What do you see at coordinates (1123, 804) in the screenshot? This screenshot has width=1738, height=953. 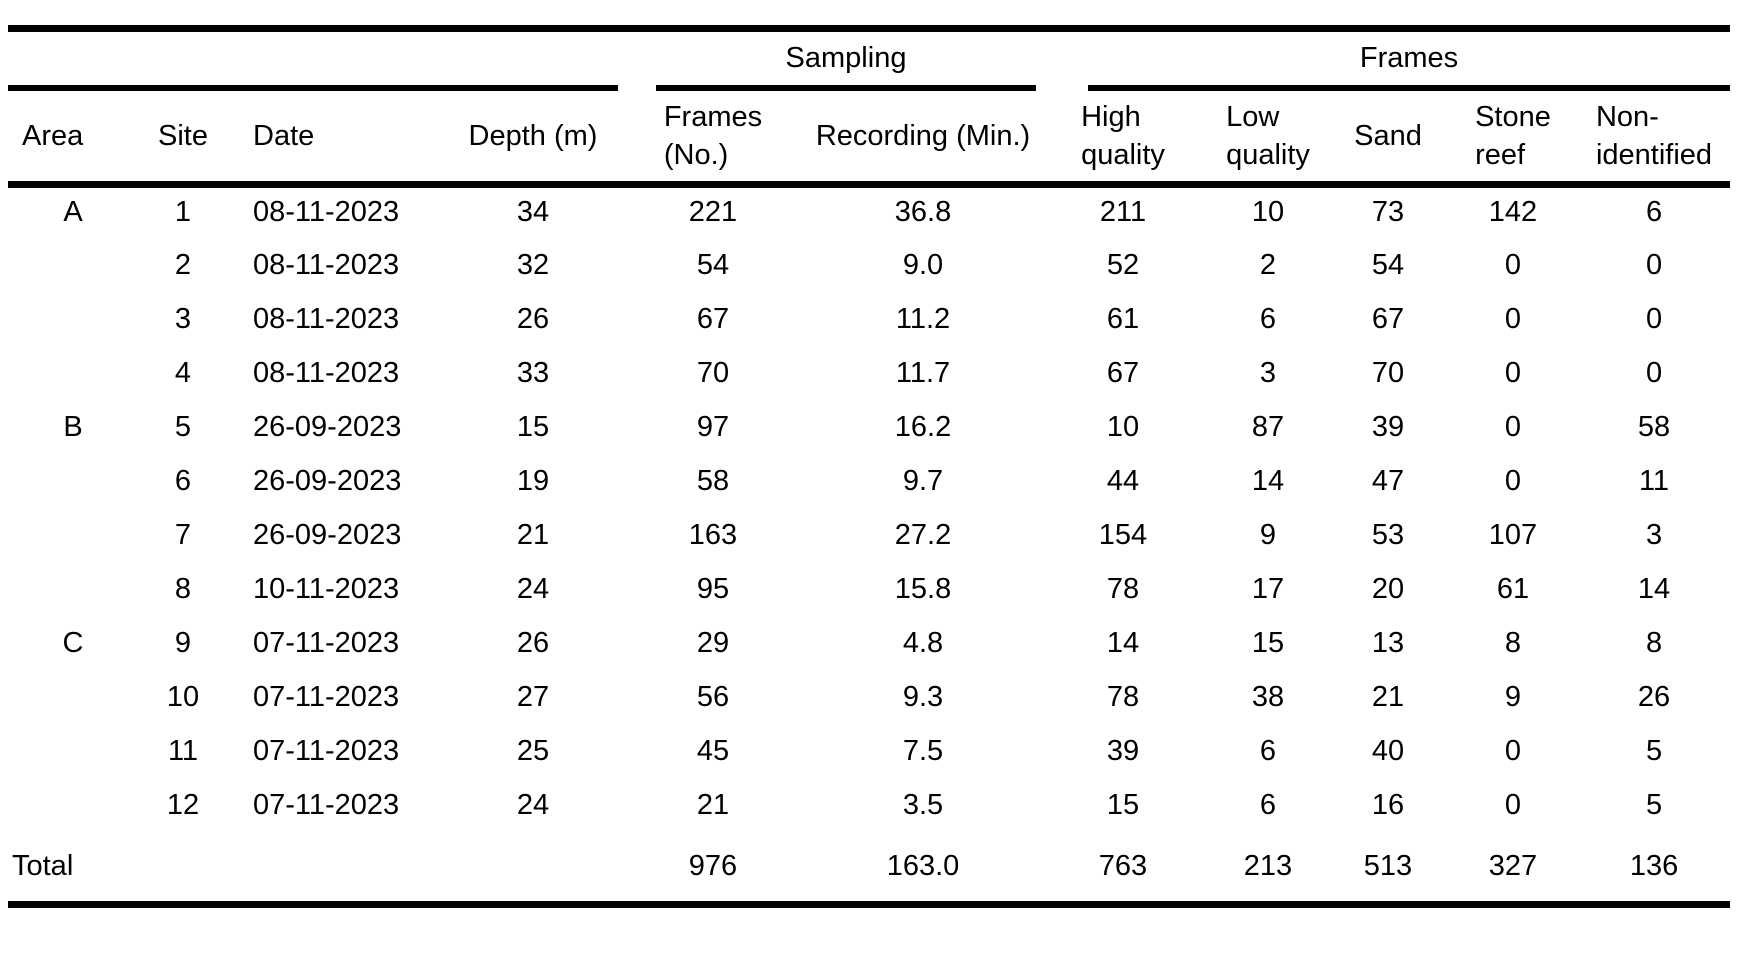 I see `table-cell: 15` at bounding box center [1123, 804].